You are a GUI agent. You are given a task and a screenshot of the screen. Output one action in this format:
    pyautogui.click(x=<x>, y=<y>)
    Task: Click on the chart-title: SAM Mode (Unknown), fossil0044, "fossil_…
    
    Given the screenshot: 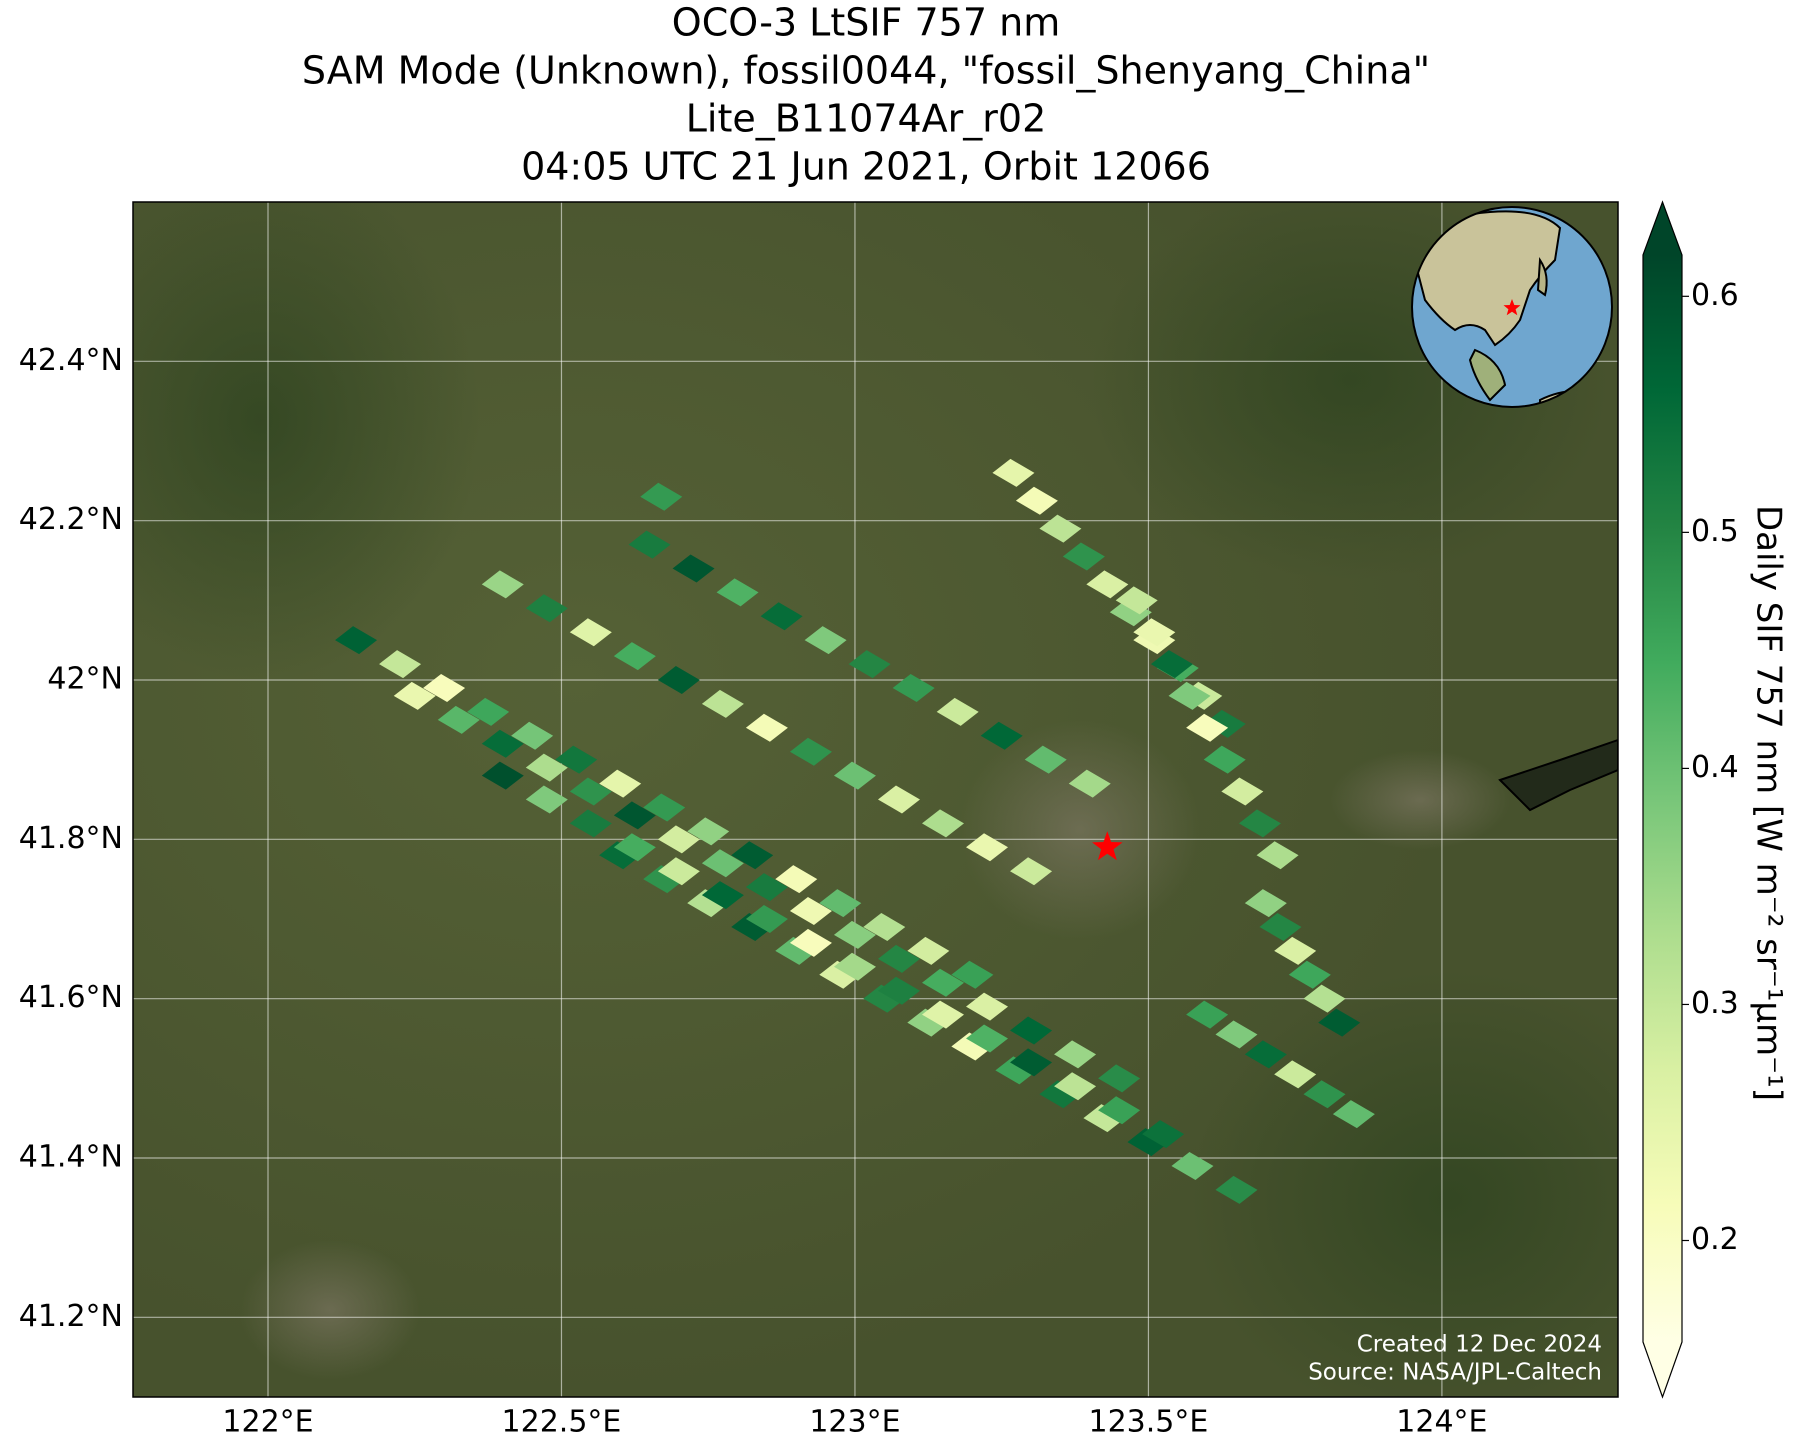 What is the action you would take?
    pyautogui.click(x=866, y=71)
    